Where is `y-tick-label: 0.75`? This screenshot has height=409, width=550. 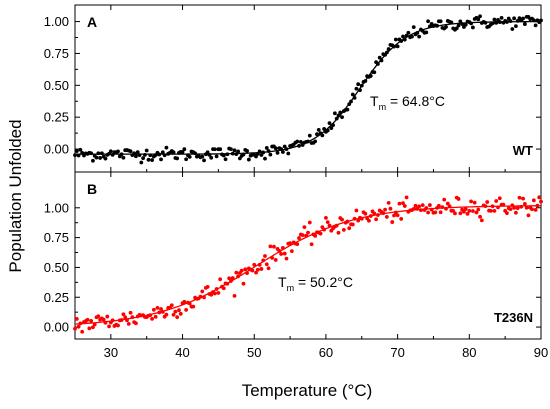
y-tick-label: 0.75 is located at coordinates (56, 53).